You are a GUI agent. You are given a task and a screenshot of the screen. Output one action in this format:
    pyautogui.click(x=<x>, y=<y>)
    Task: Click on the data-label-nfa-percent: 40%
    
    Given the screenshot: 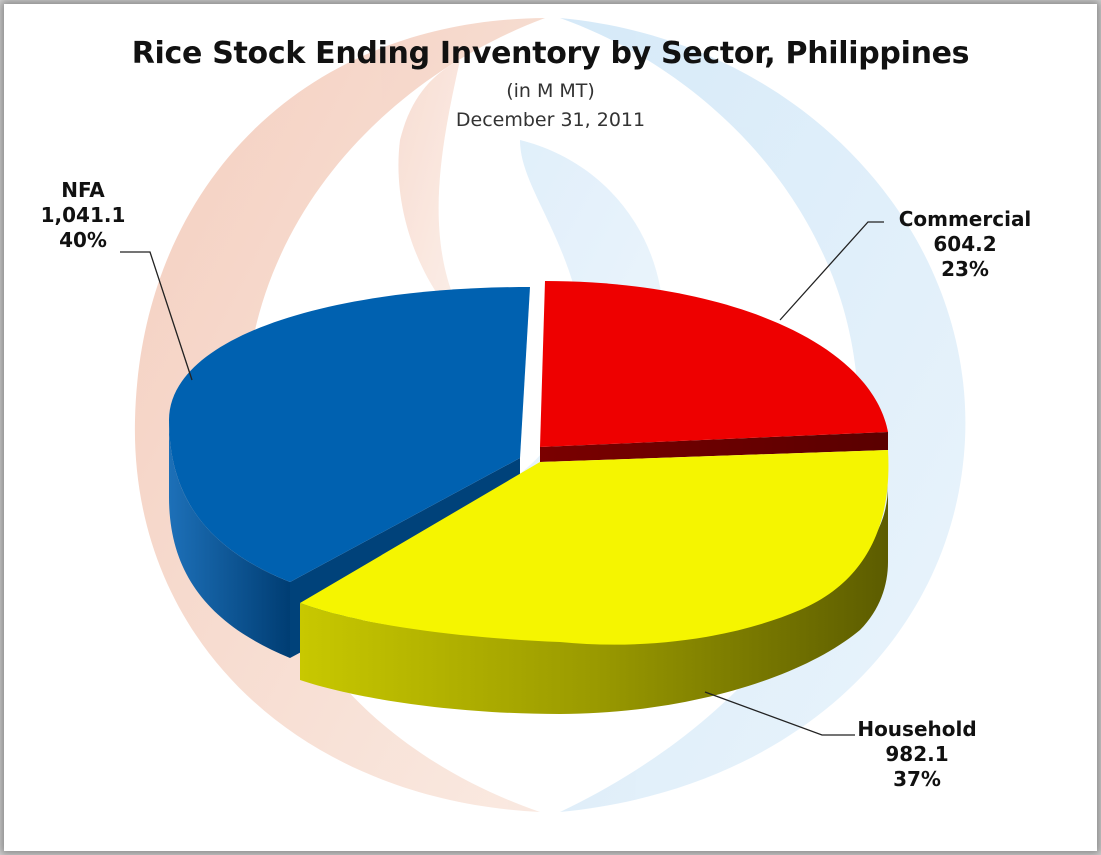 What is the action you would take?
    pyautogui.click(x=83, y=240)
    